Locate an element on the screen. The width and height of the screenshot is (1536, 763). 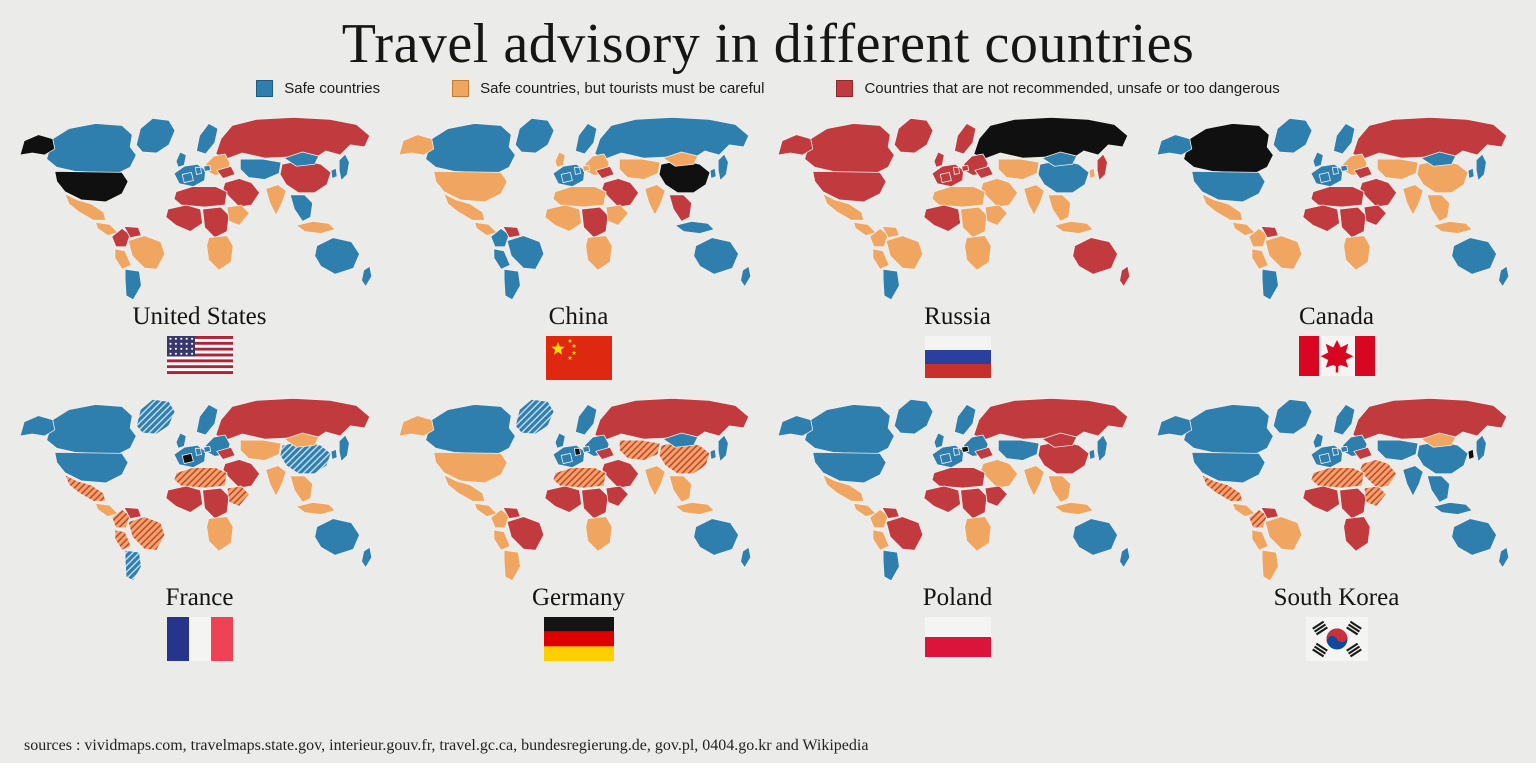
kr-flag-icon is located at coordinates (1336, 643).